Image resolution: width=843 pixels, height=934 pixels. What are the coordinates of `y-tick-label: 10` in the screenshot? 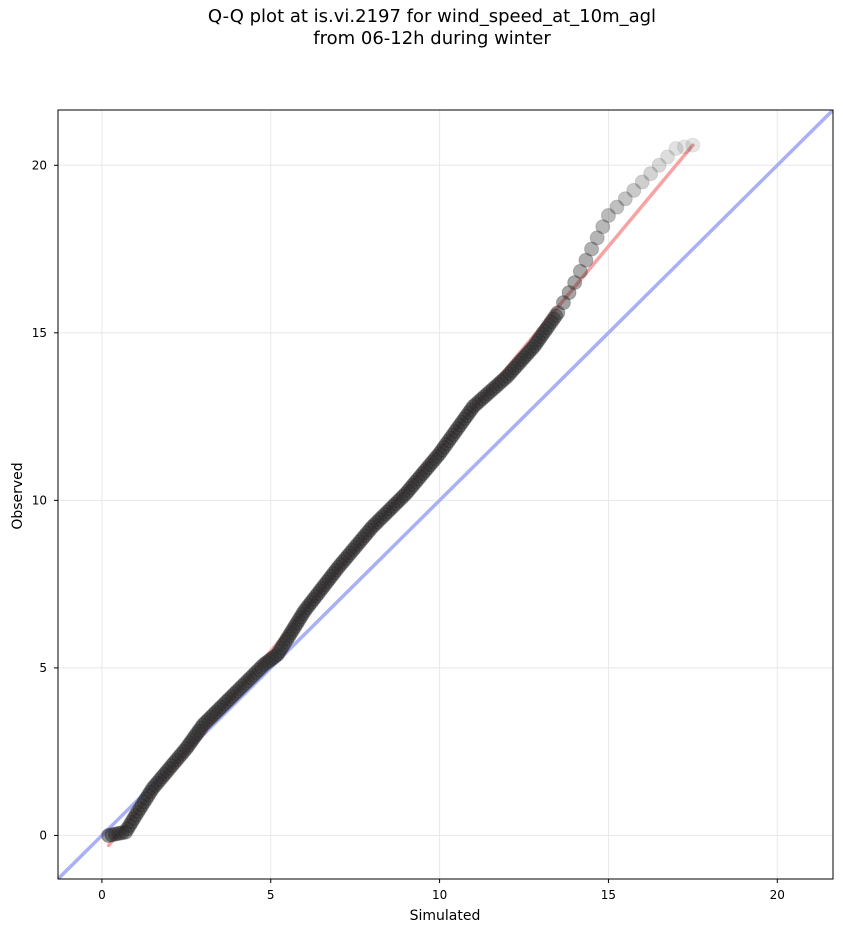 It's located at (39, 500).